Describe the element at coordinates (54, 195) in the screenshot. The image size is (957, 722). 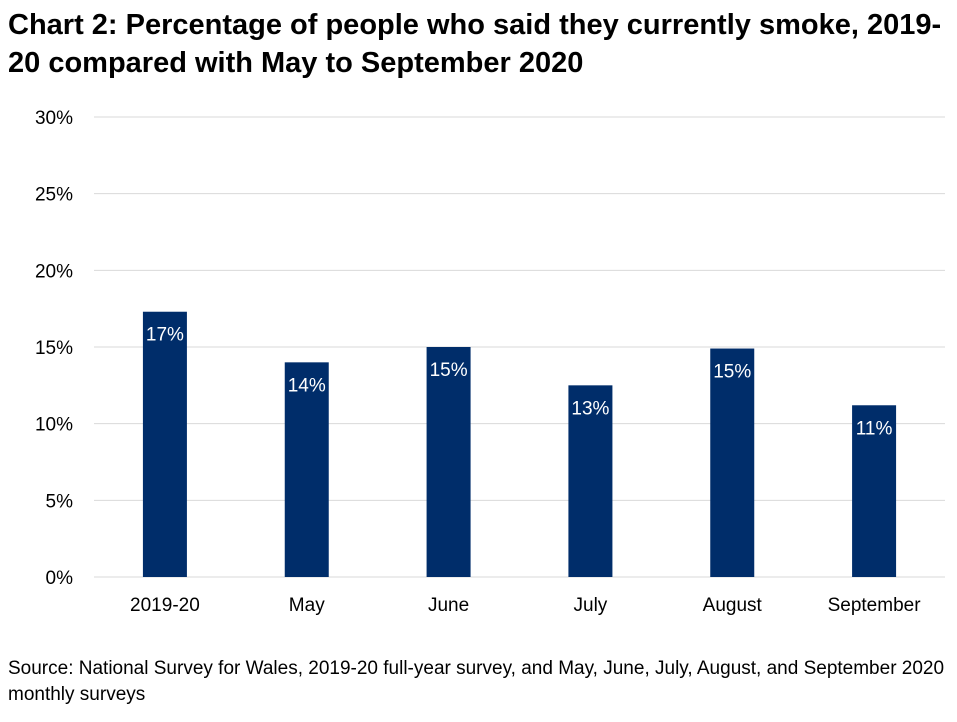
I see `y-tick-label: 25%` at that location.